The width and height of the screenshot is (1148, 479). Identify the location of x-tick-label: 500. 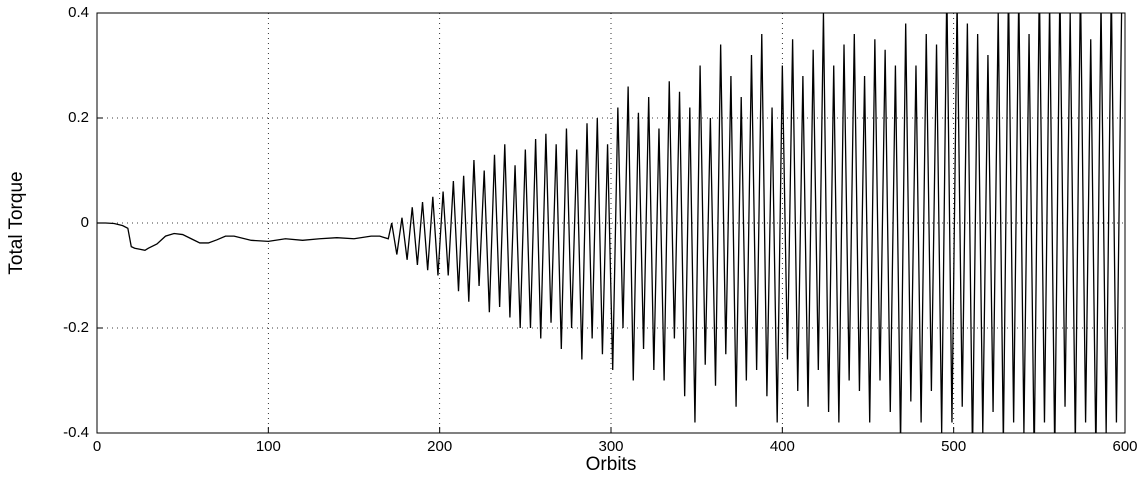
(953, 446).